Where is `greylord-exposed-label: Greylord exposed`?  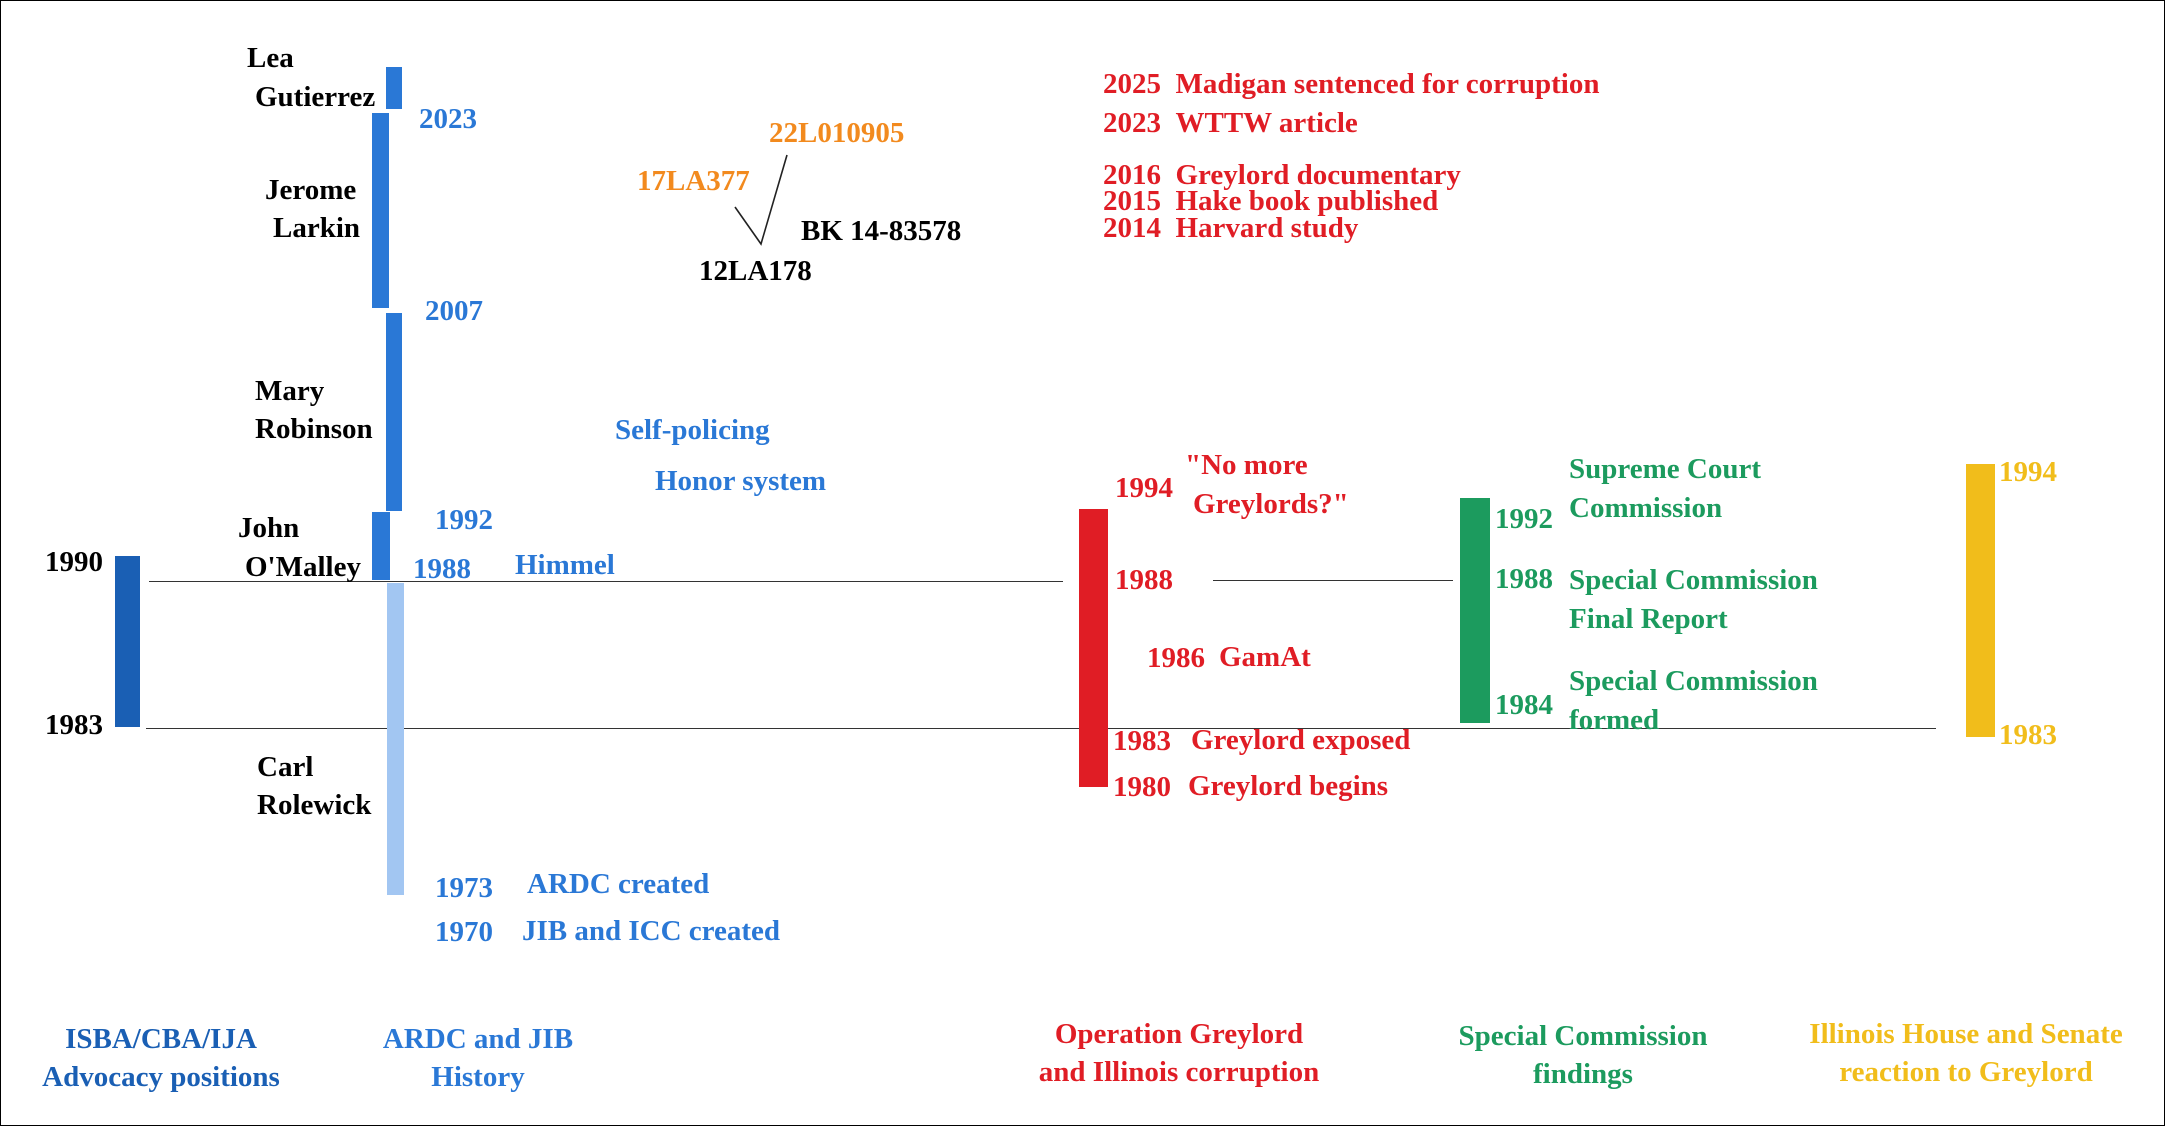
greylord-exposed-label: Greylord exposed is located at coordinates (1301, 740).